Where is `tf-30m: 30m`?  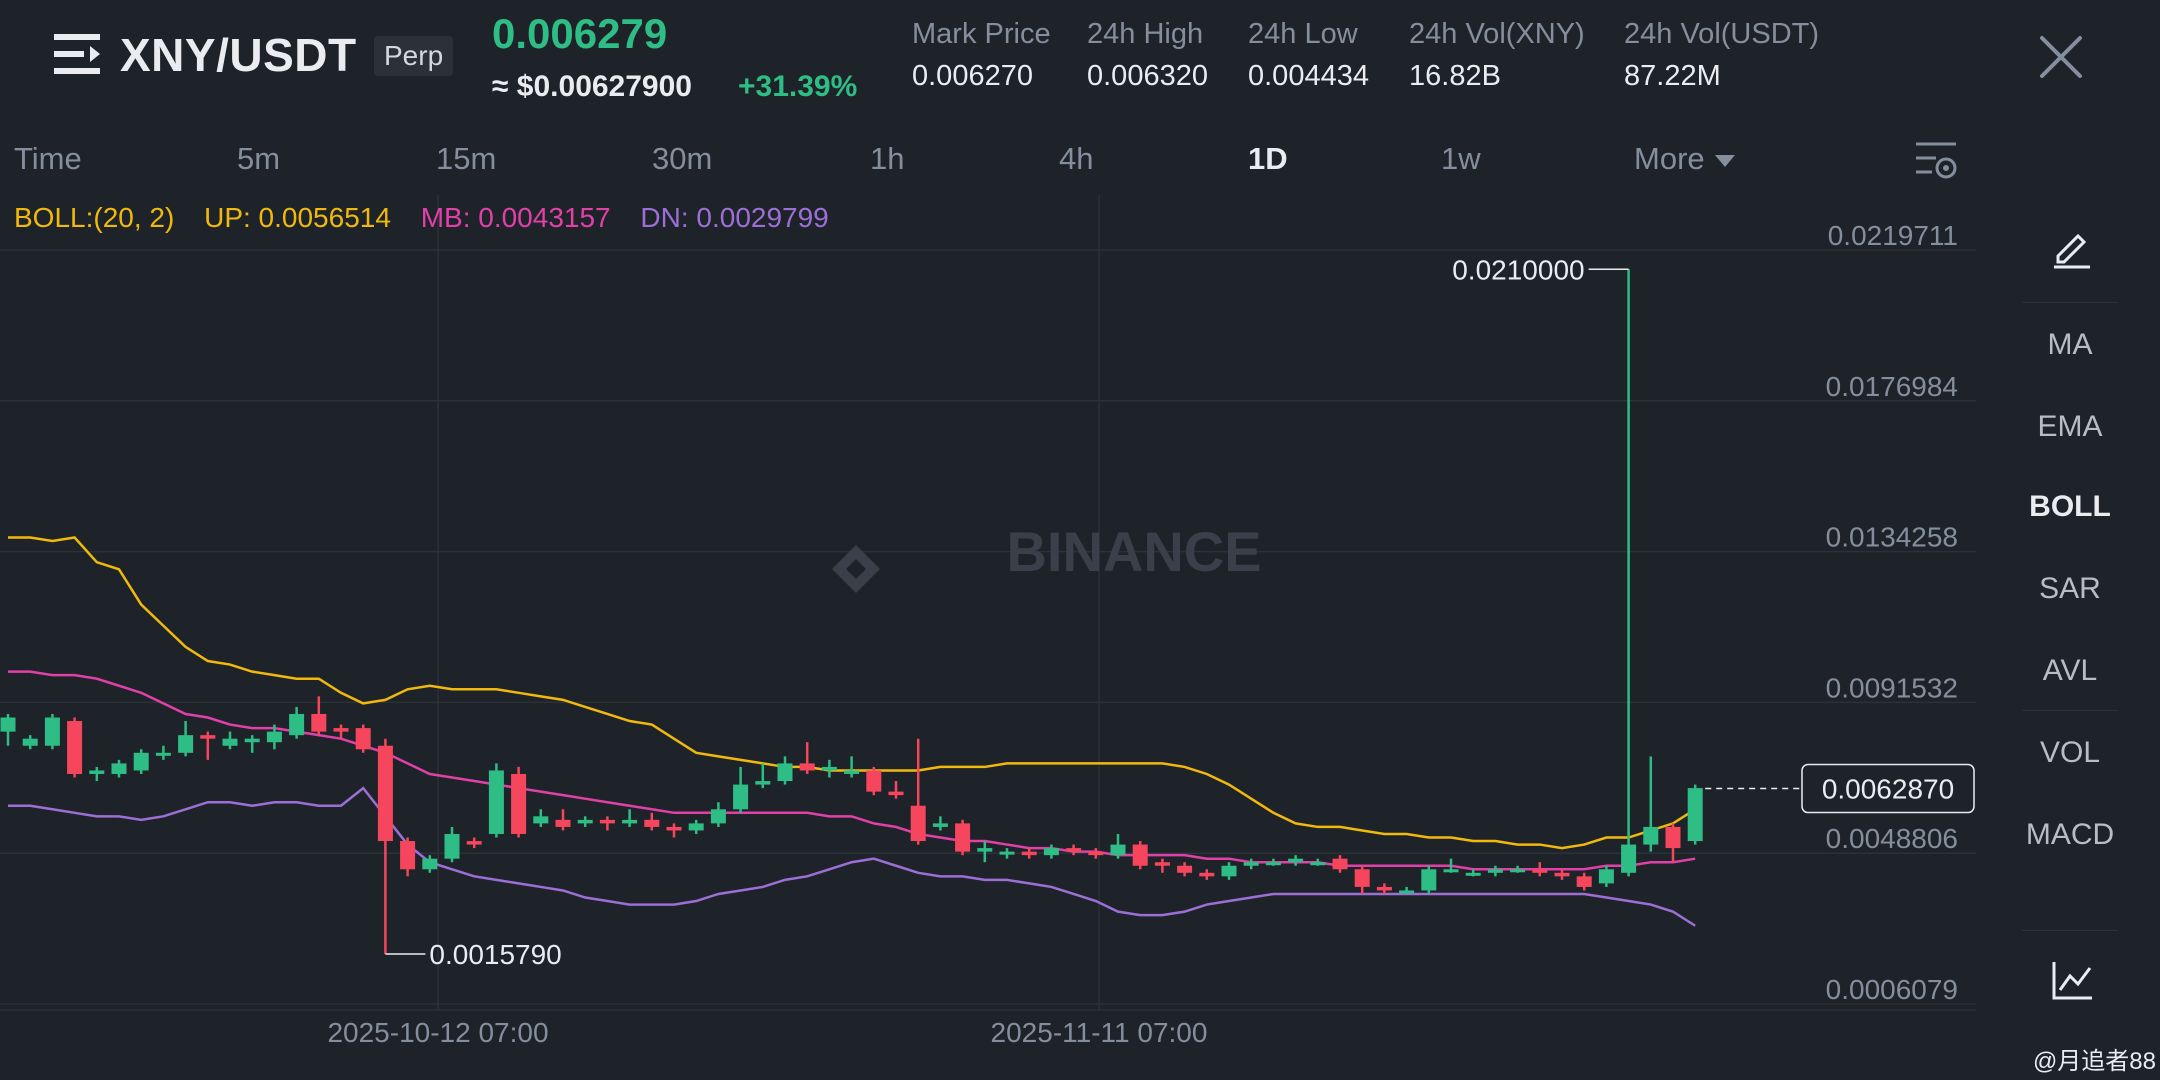 tf-30m: 30m is located at coordinates (682, 158).